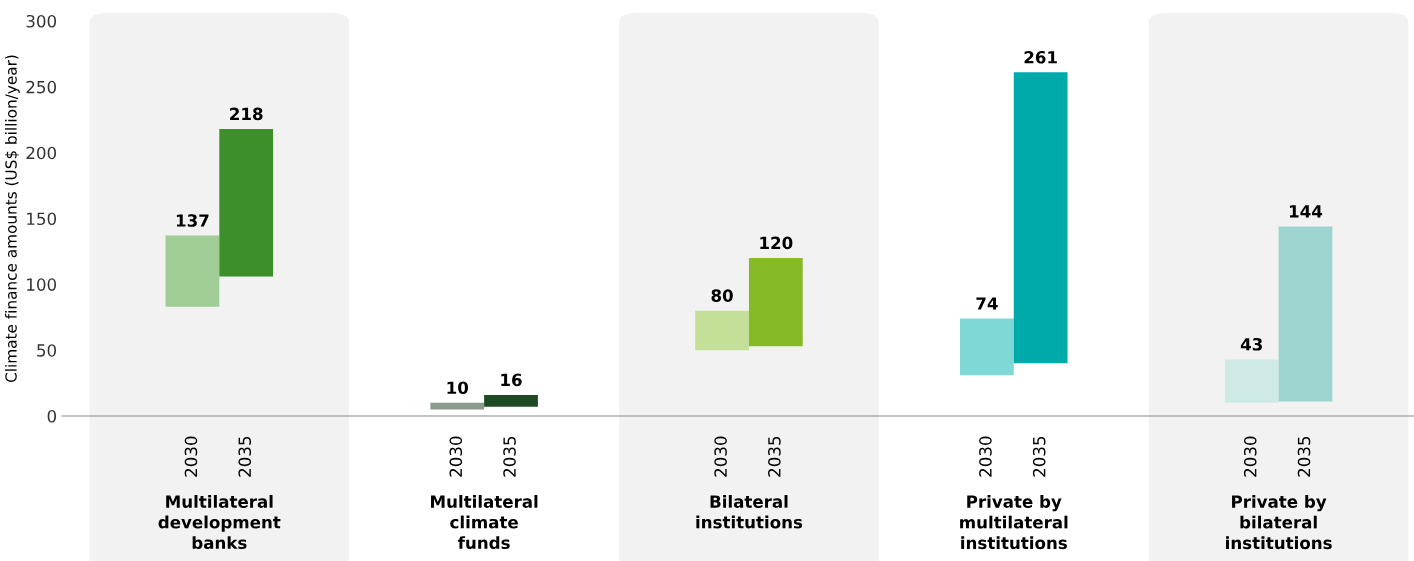 The width and height of the screenshot is (1414, 561). I want to click on y-tick-label: 250, so click(41, 87).